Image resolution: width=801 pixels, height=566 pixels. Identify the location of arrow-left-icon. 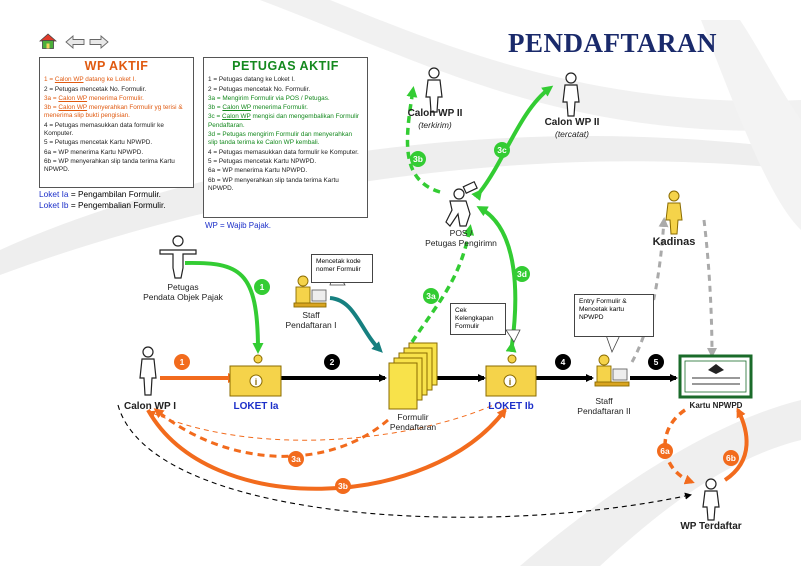
(75, 42).